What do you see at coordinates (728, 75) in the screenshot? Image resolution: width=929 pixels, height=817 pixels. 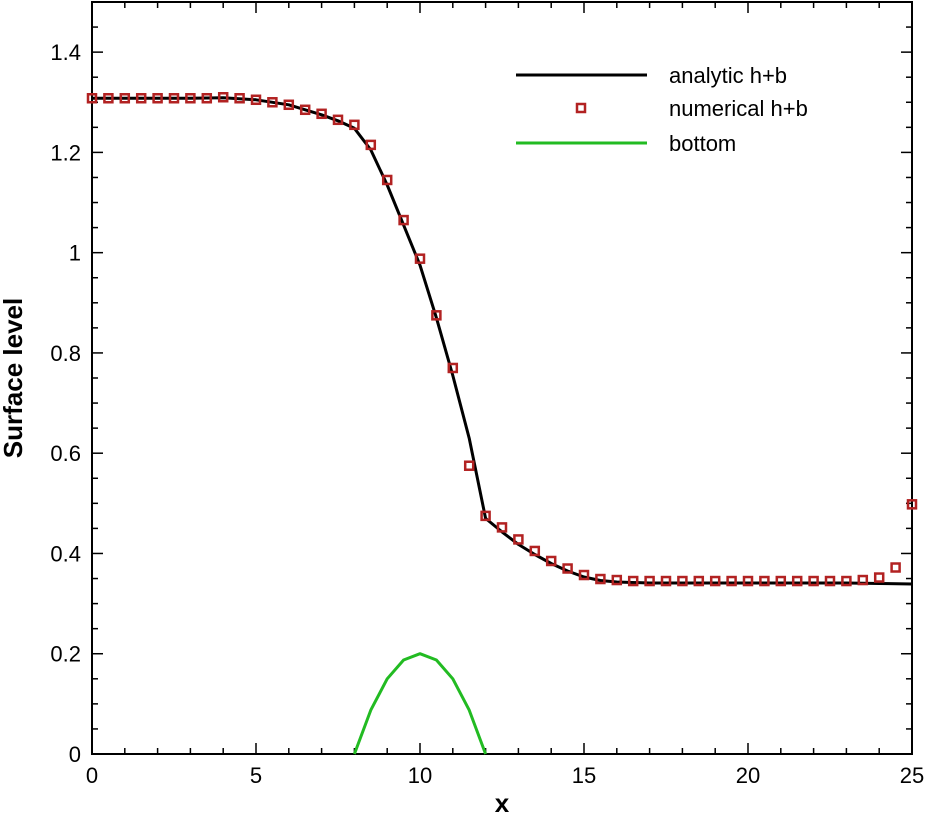 I see `legend-label: analytic h+b` at bounding box center [728, 75].